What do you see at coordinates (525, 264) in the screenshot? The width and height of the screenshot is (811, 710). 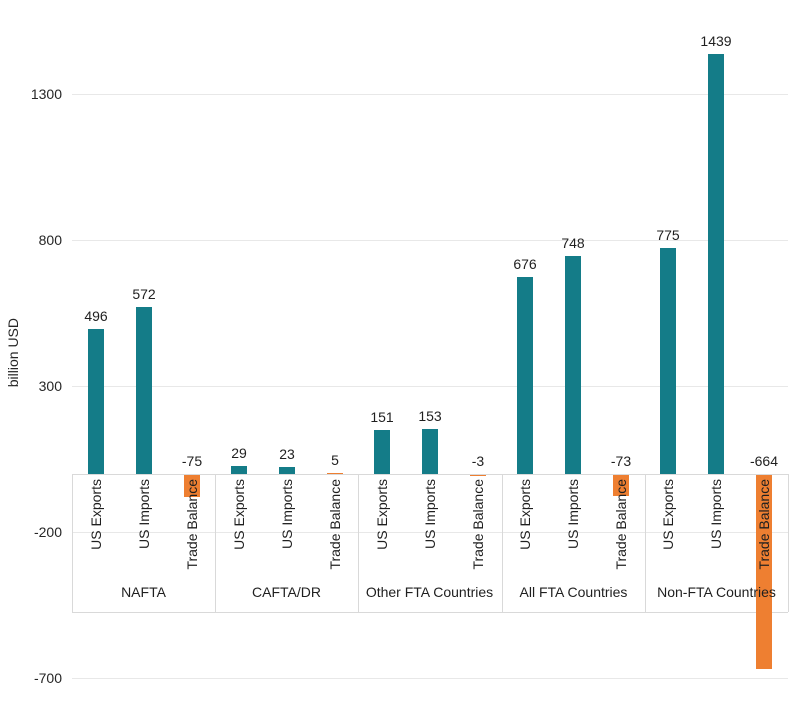 I see `bar-value-label: 676` at bounding box center [525, 264].